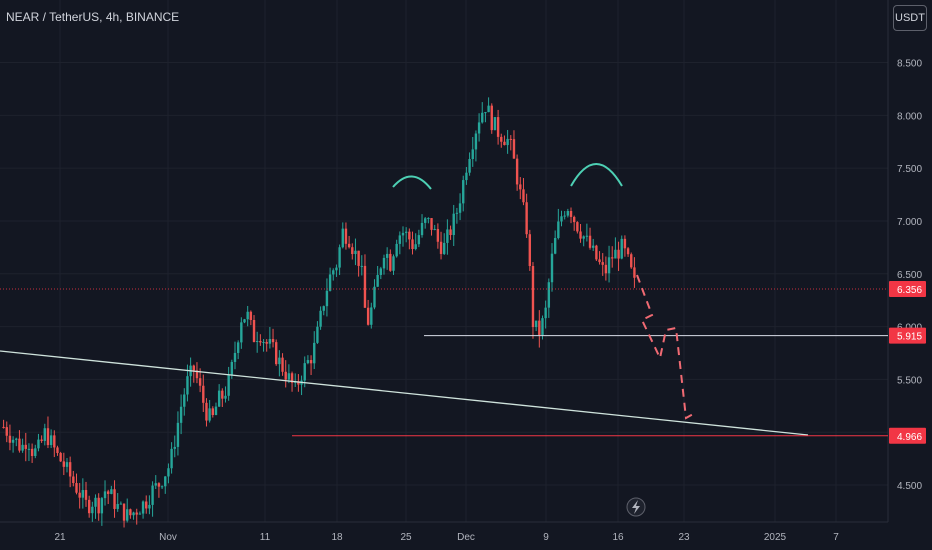 Image resolution: width=932 pixels, height=550 pixels. What do you see at coordinates (910, 18) in the screenshot?
I see `currency-button: USDT` at bounding box center [910, 18].